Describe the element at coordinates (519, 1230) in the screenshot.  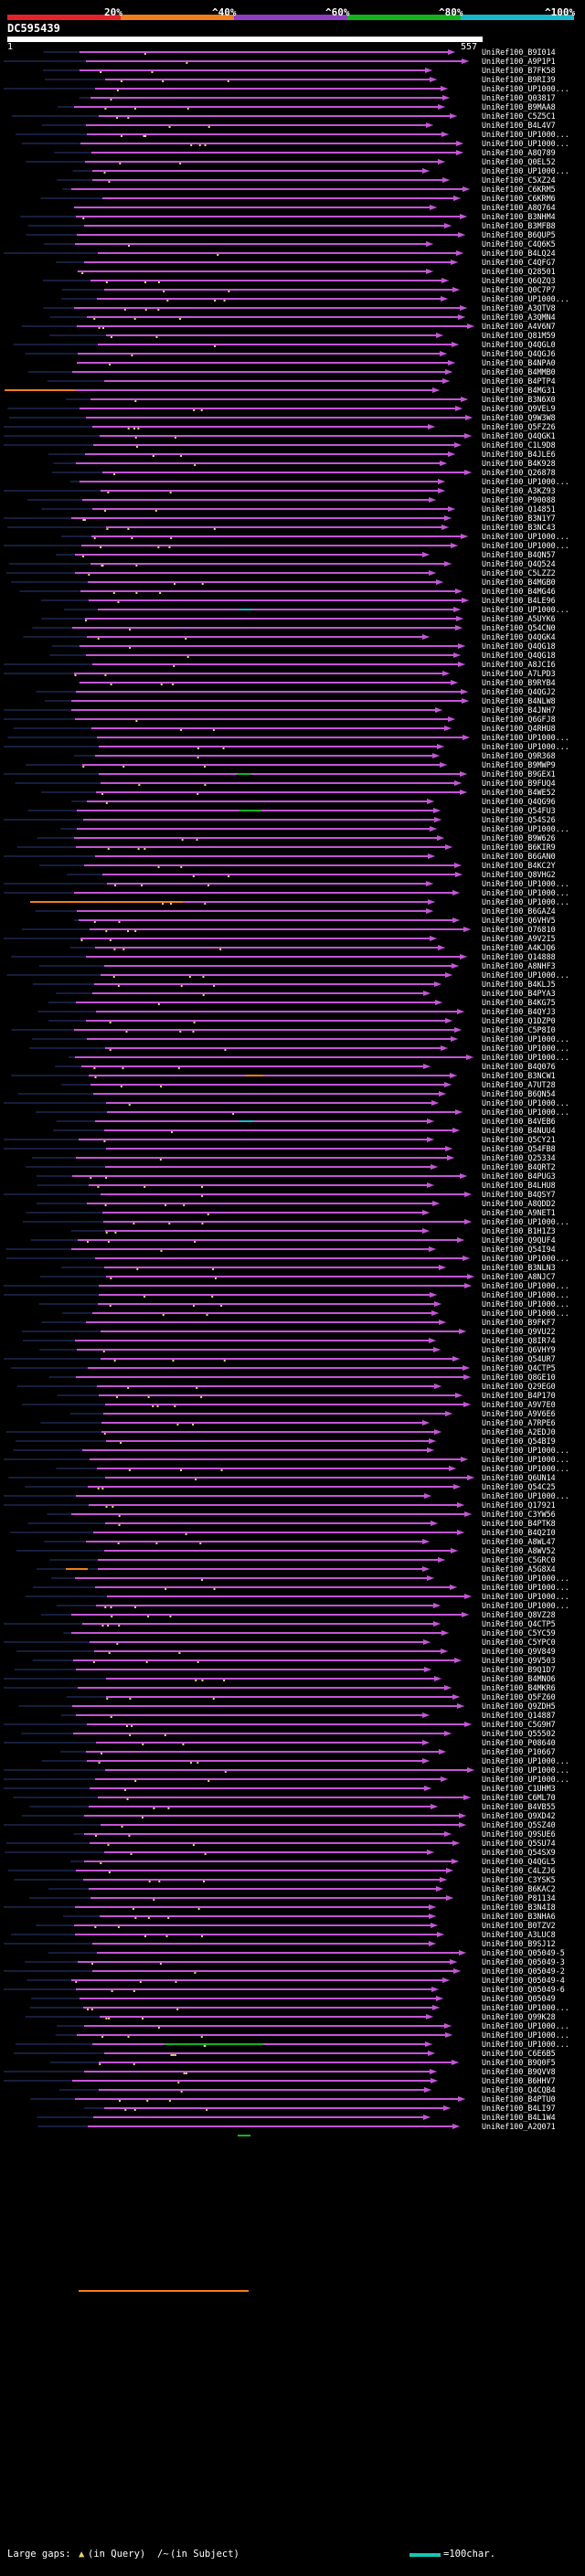
I see `hit-label: UniRef100_B1H1Z3` at that location.